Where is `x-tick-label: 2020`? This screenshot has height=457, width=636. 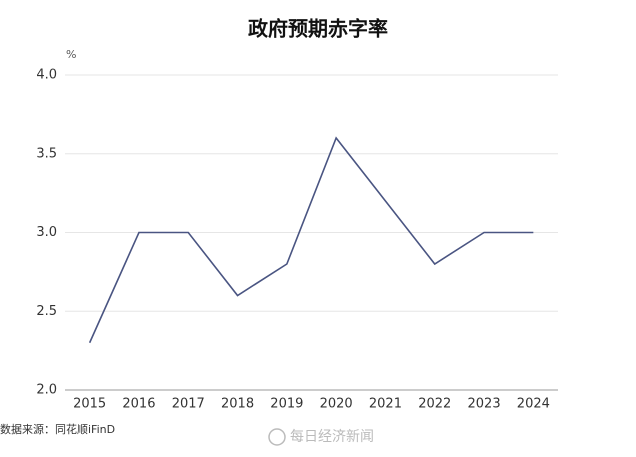 x-tick-label: 2020 is located at coordinates (336, 404).